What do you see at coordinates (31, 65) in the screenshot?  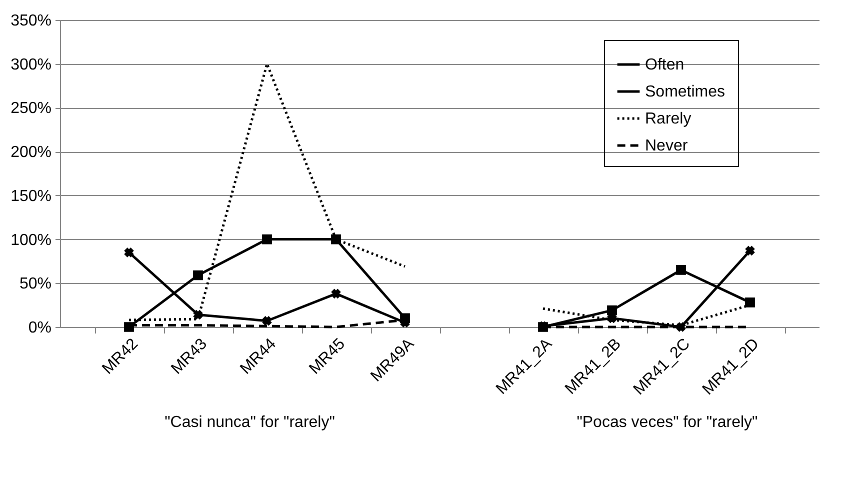 I see `y-tick-label: 300%` at bounding box center [31, 65].